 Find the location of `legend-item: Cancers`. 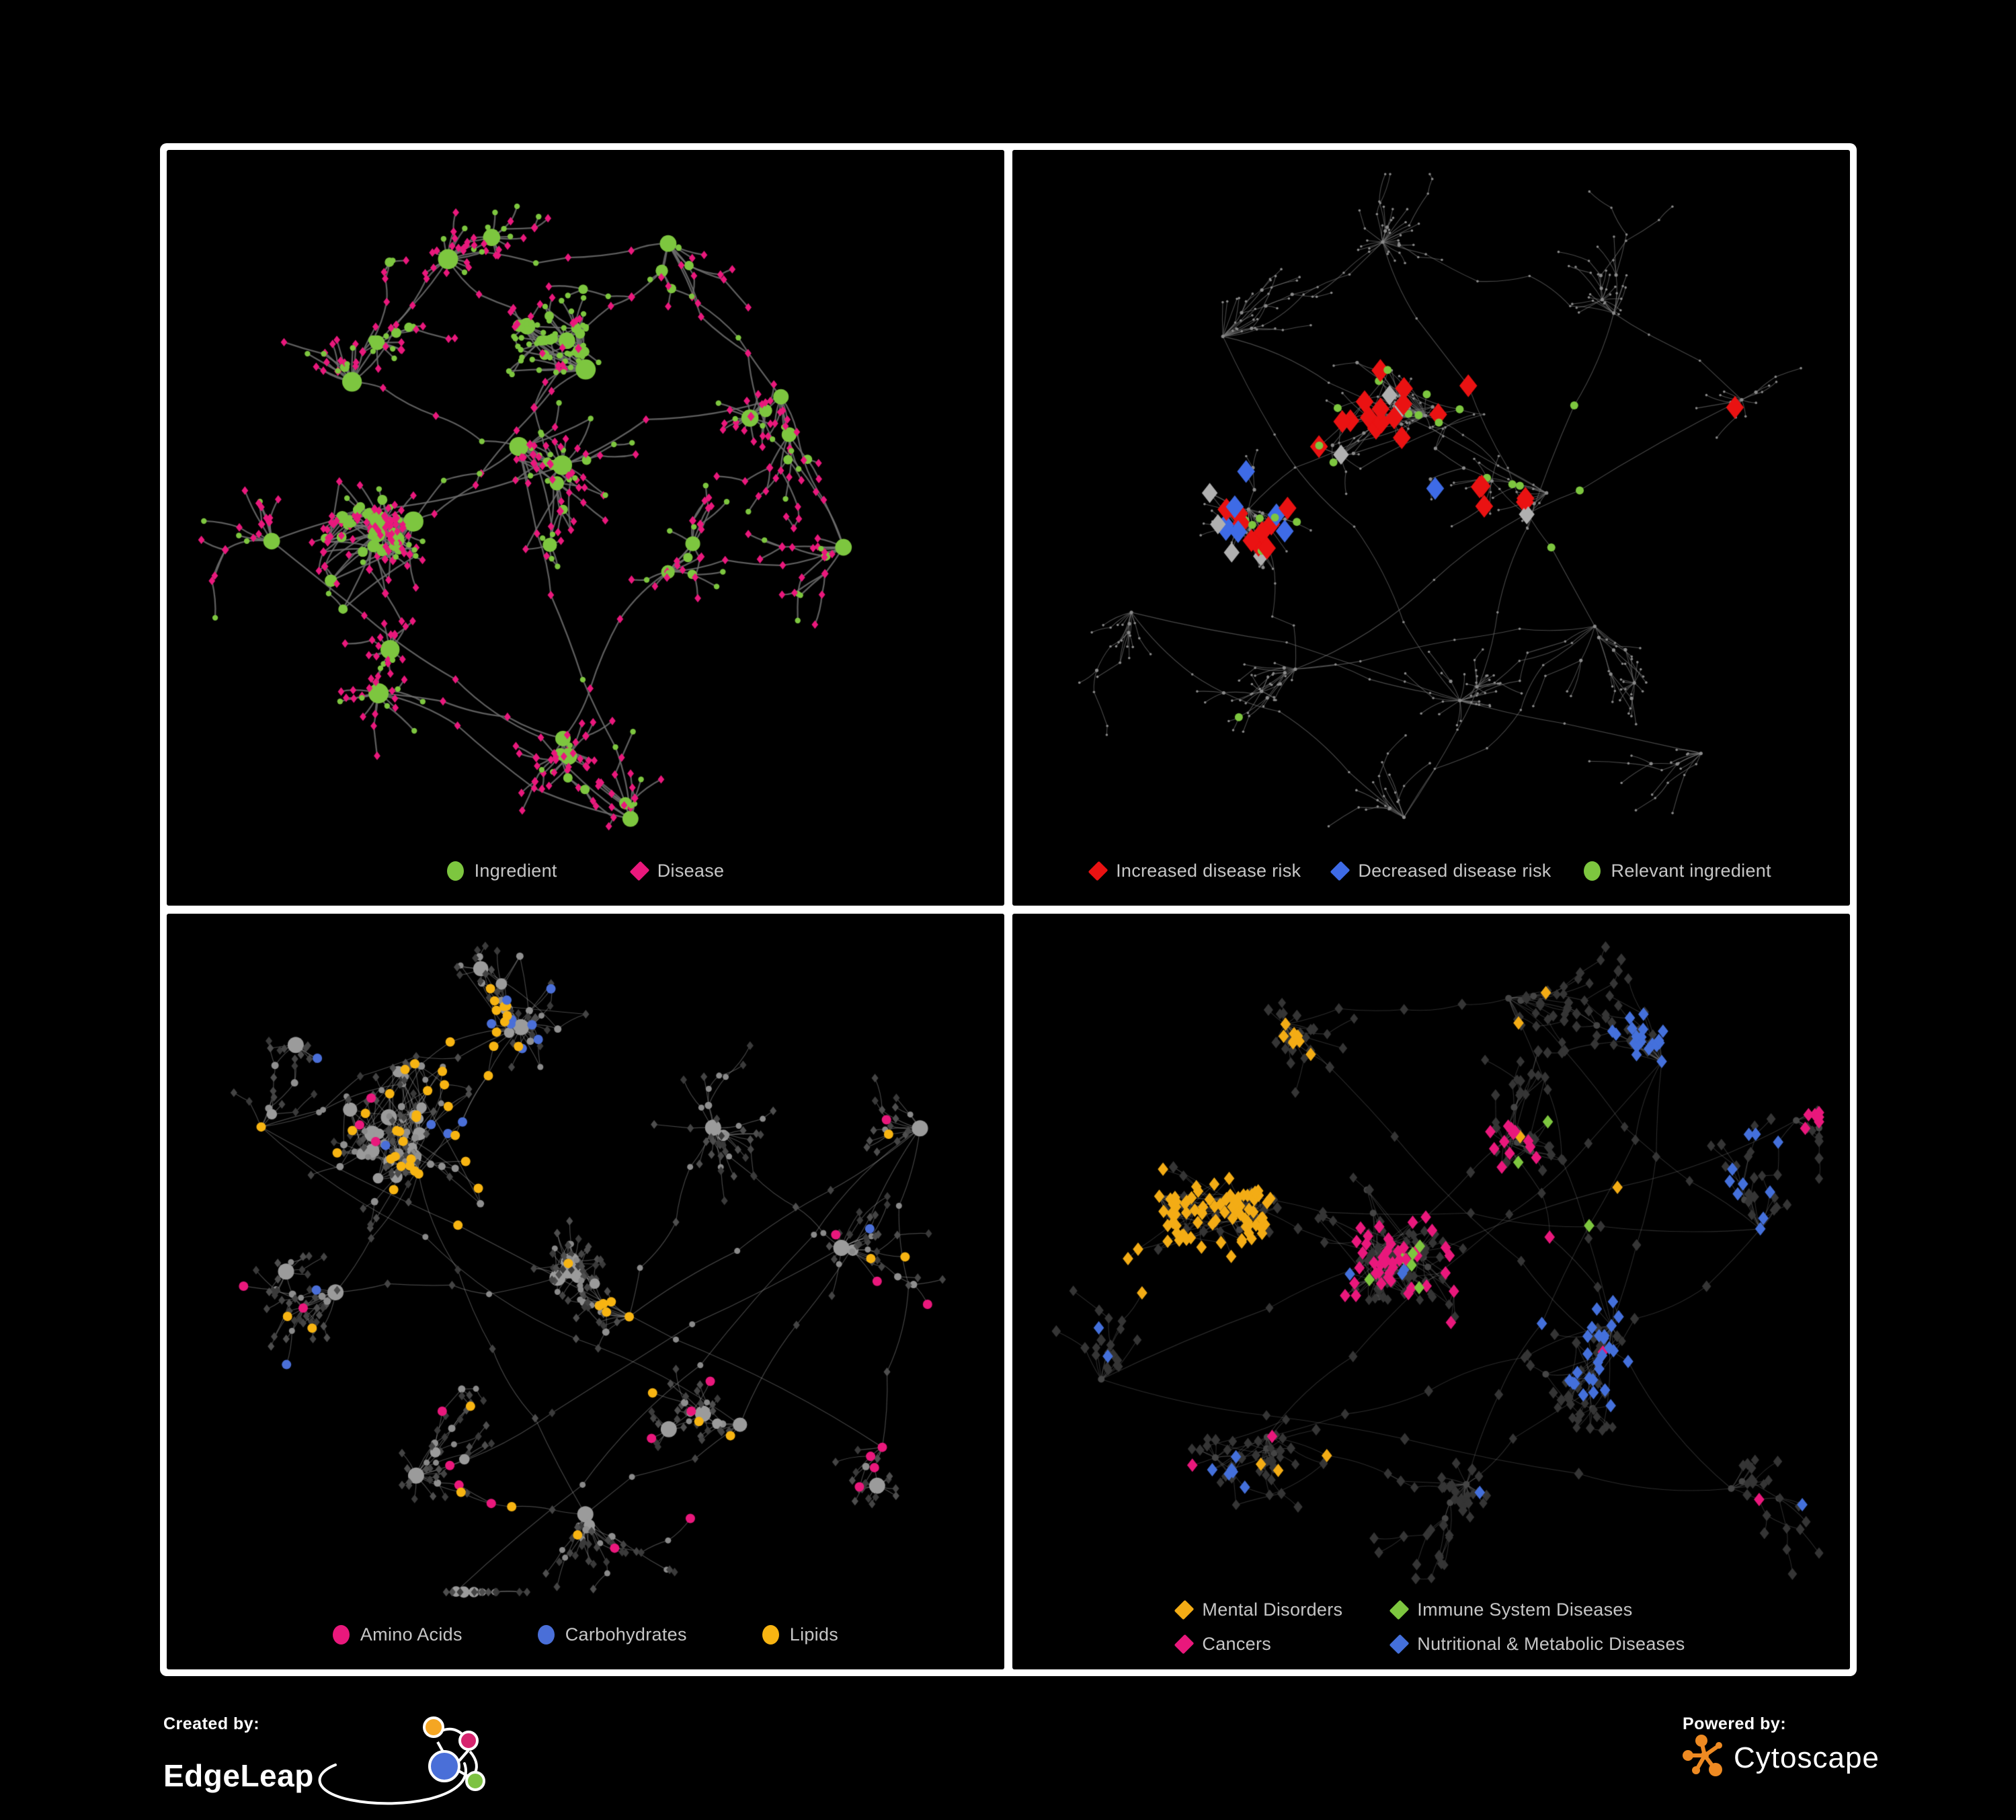

legend-item: Cancers is located at coordinates (1258, 1644).